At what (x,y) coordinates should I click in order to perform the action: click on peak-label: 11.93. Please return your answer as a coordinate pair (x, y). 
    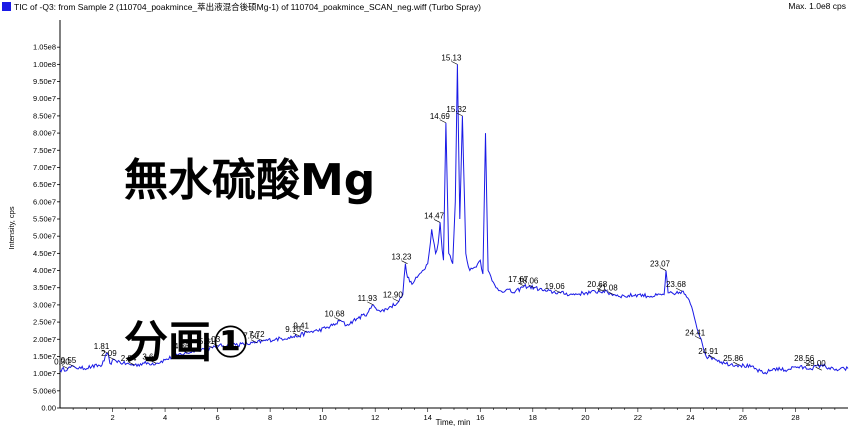
    Looking at the image, I should click on (368, 298).